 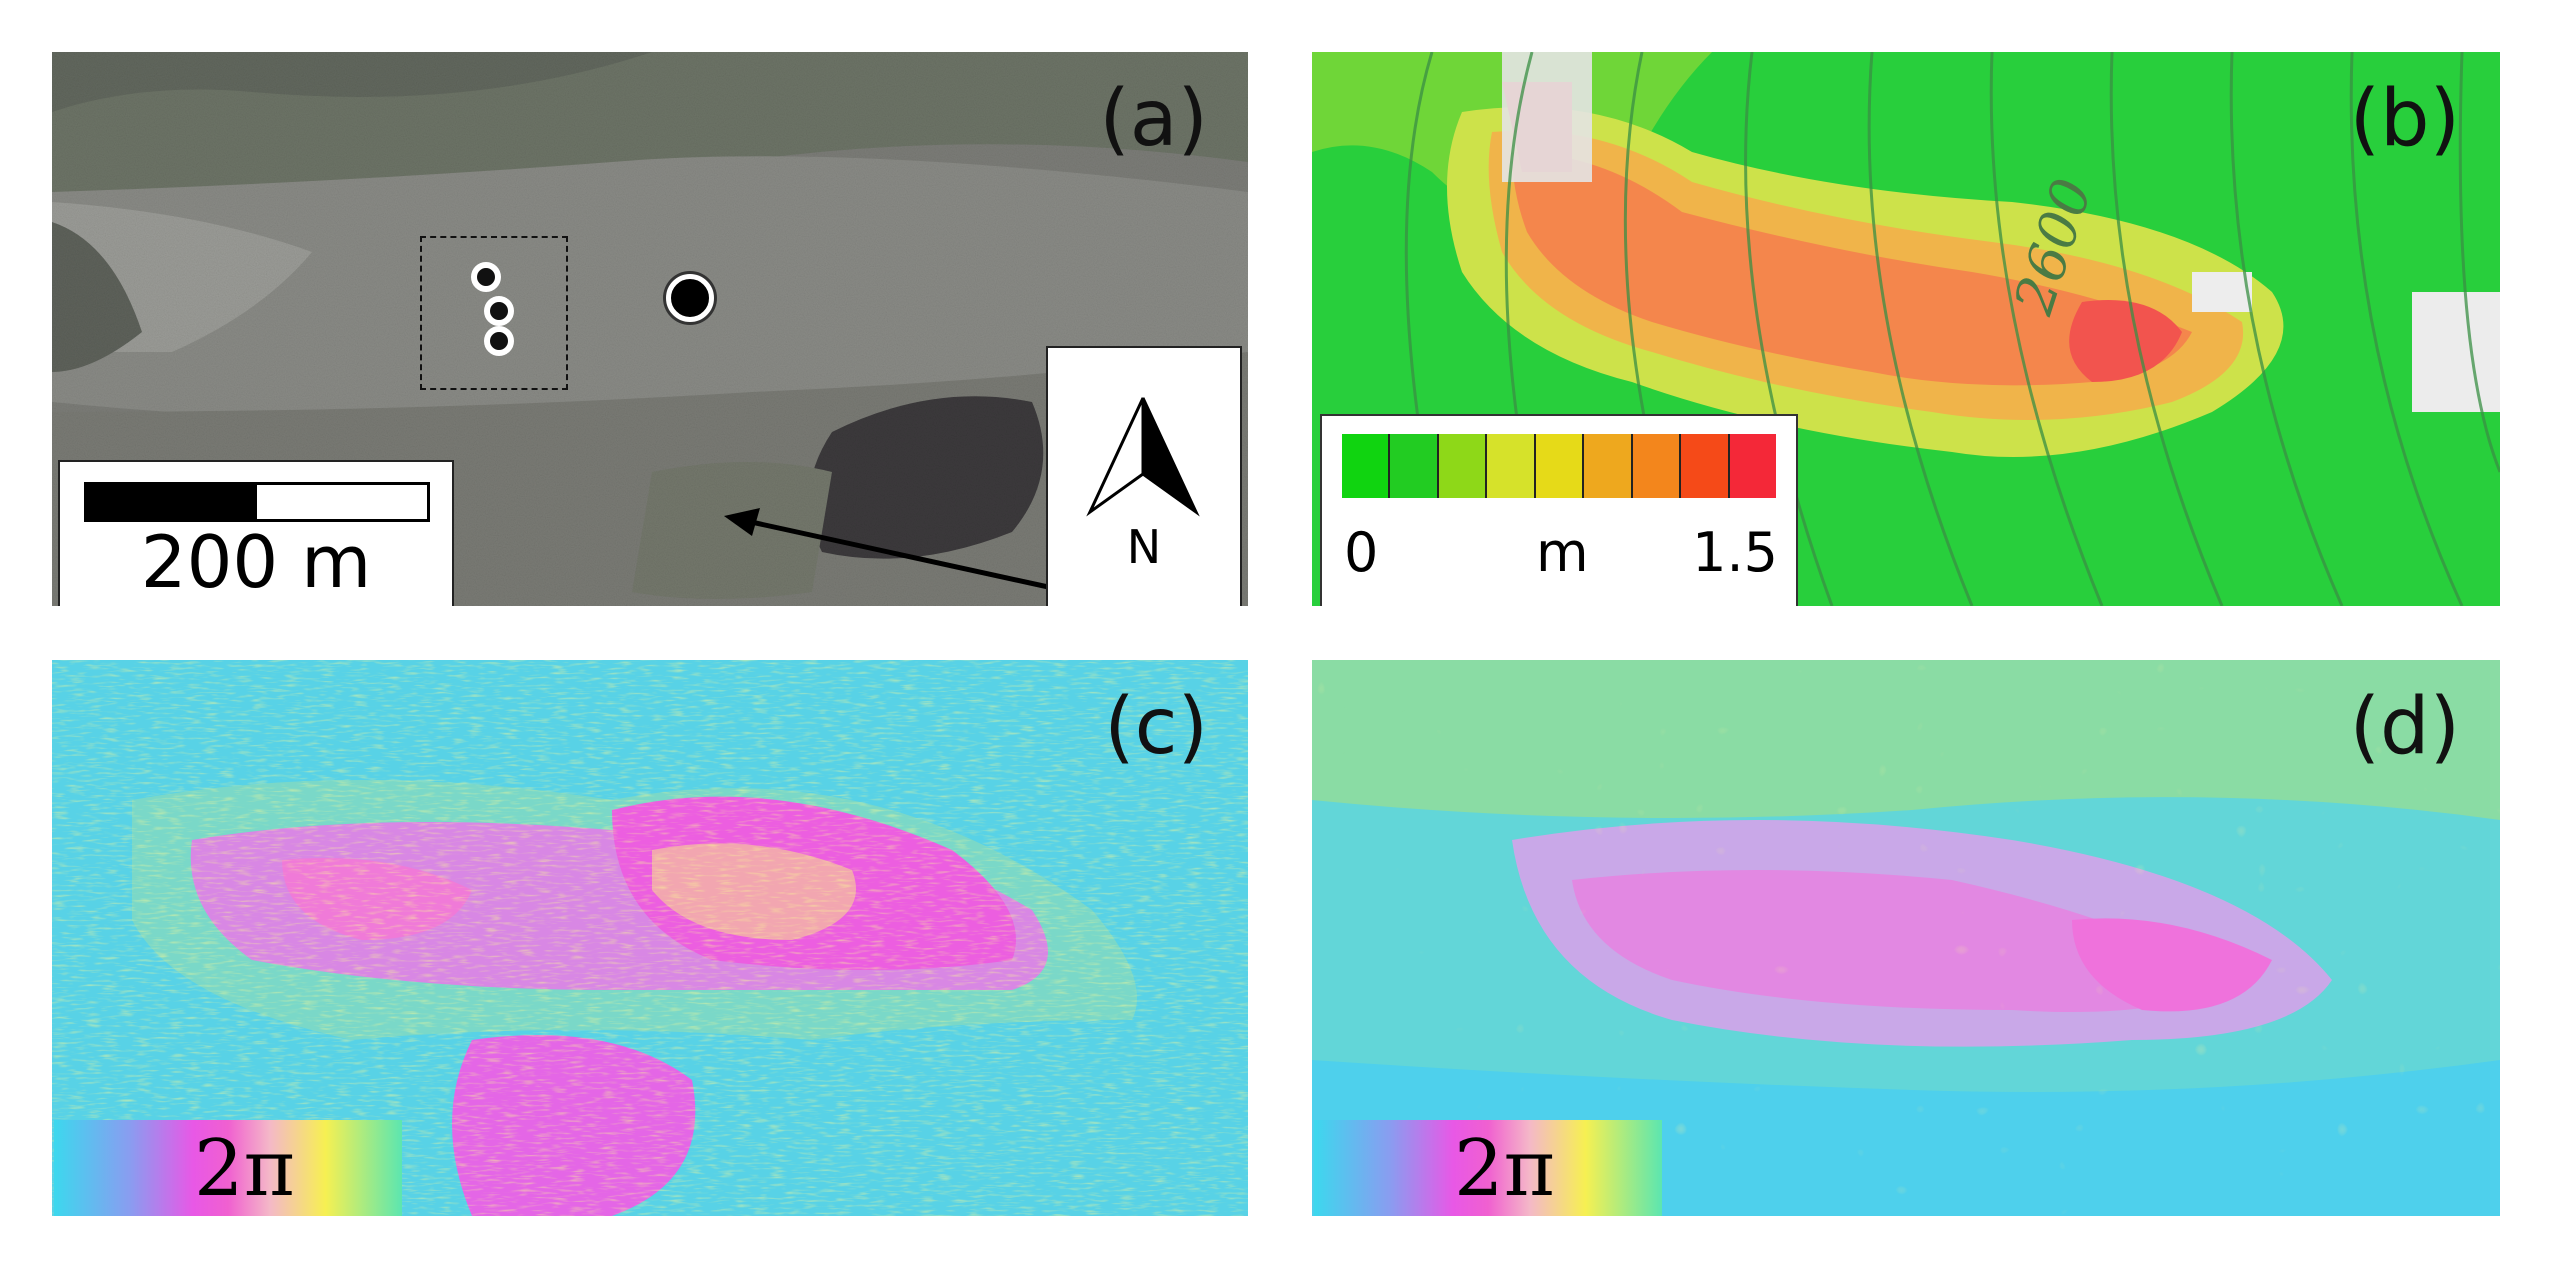 I want to click on scale-bar-text: 200 m, so click(x=256, y=562).